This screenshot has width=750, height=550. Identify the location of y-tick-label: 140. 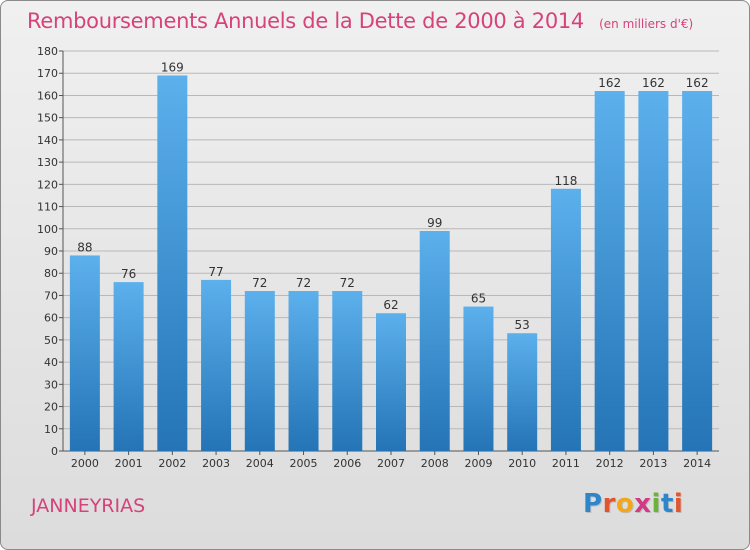
(47, 140).